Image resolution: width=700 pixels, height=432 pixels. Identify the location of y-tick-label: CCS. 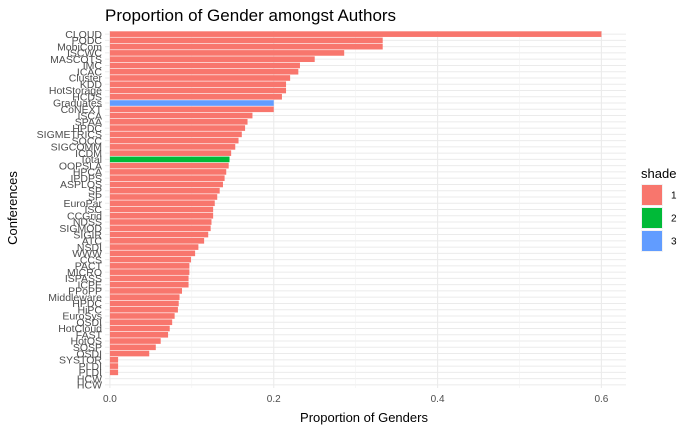
(91, 260).